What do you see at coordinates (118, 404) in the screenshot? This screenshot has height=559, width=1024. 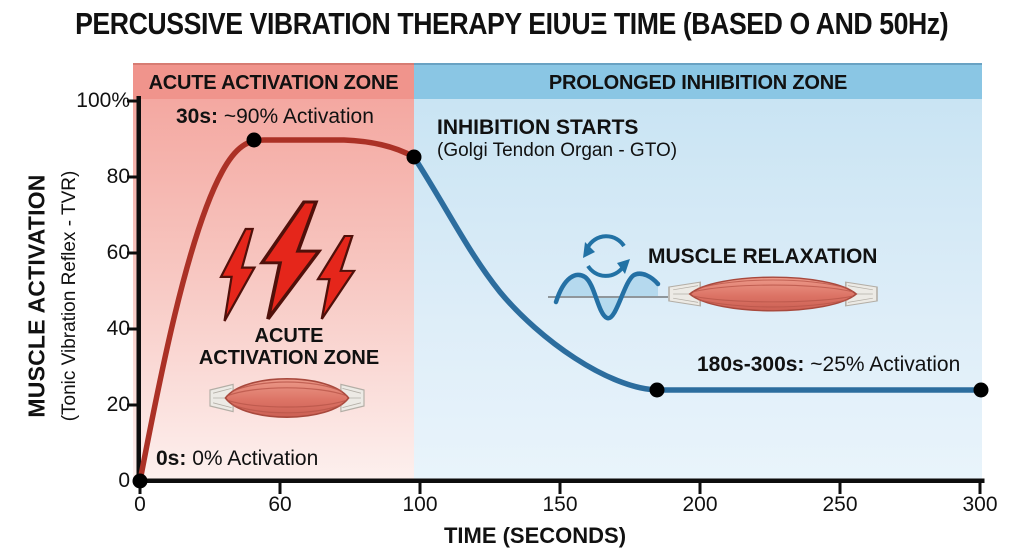 I see `y-tick-20: 20` at bounding box center [118, 404].